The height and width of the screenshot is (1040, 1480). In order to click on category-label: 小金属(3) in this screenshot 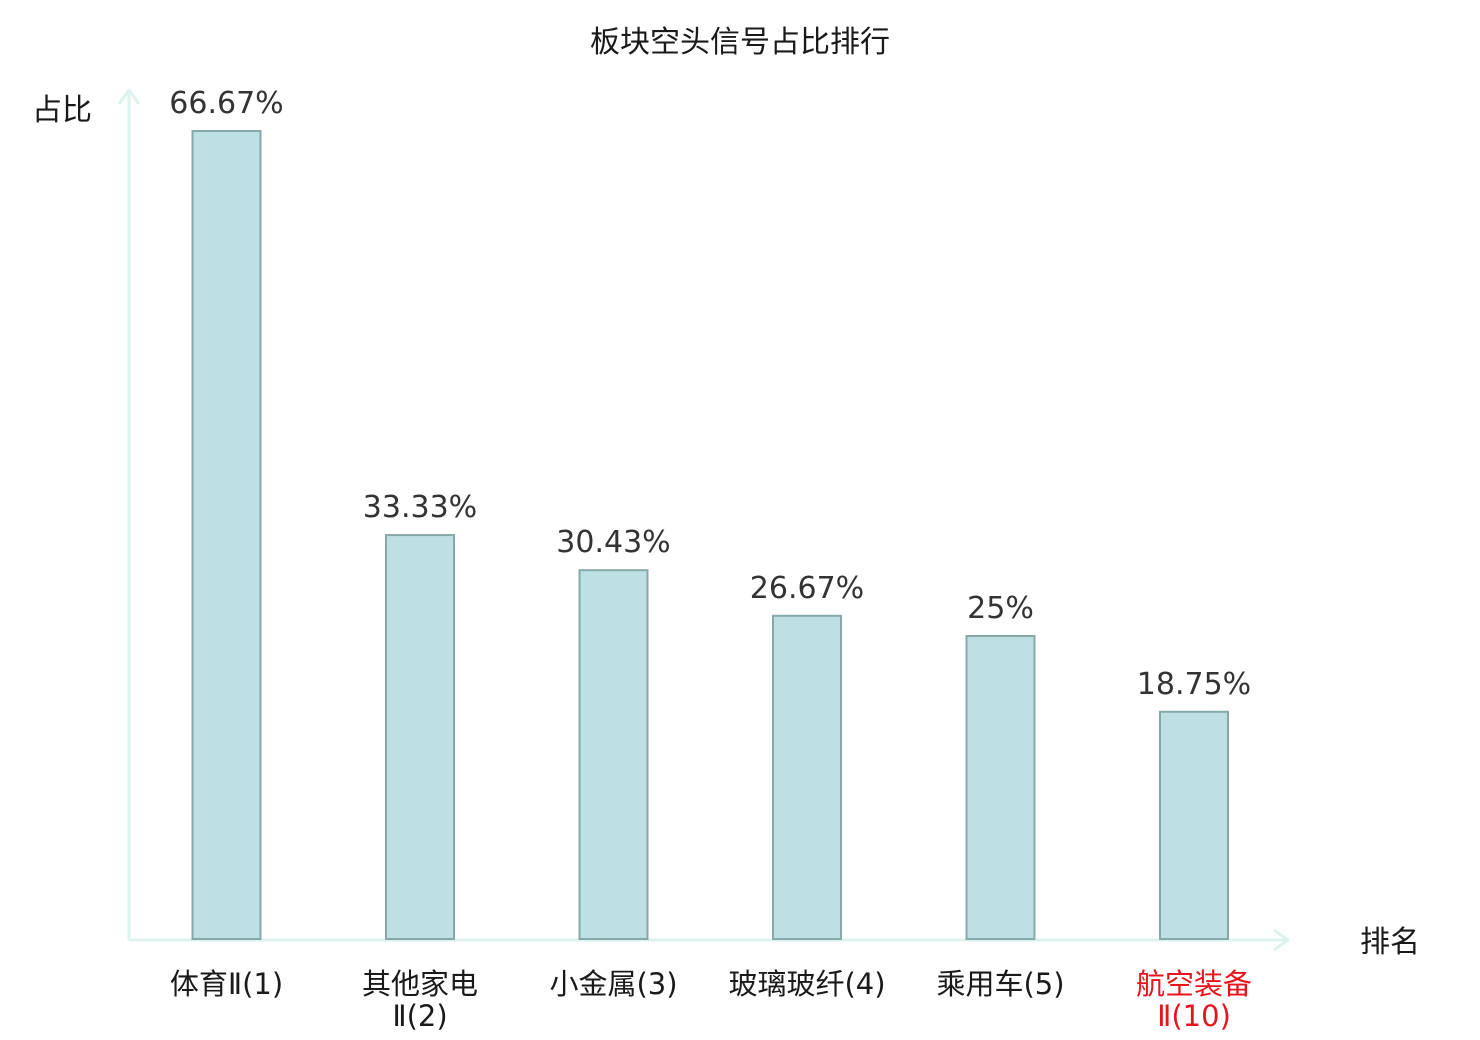, I will do `click(613, 984)`.